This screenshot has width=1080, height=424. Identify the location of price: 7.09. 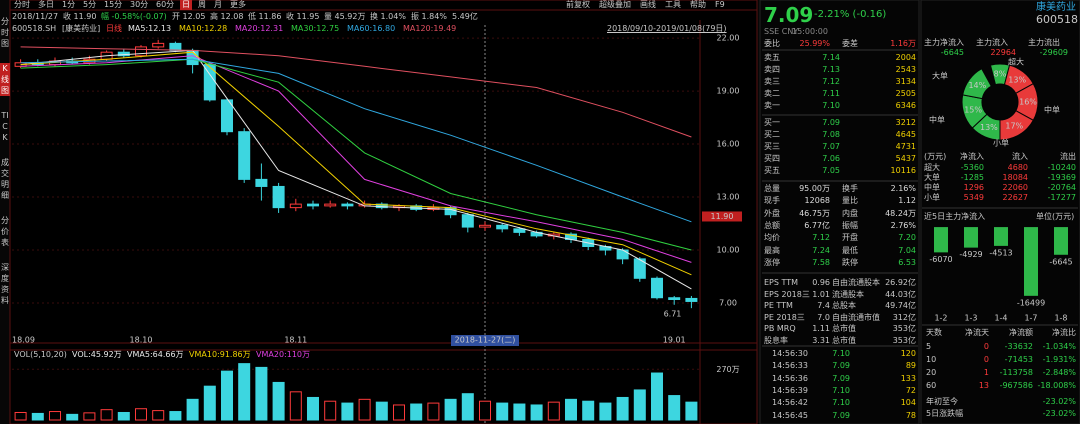
(789, 15).